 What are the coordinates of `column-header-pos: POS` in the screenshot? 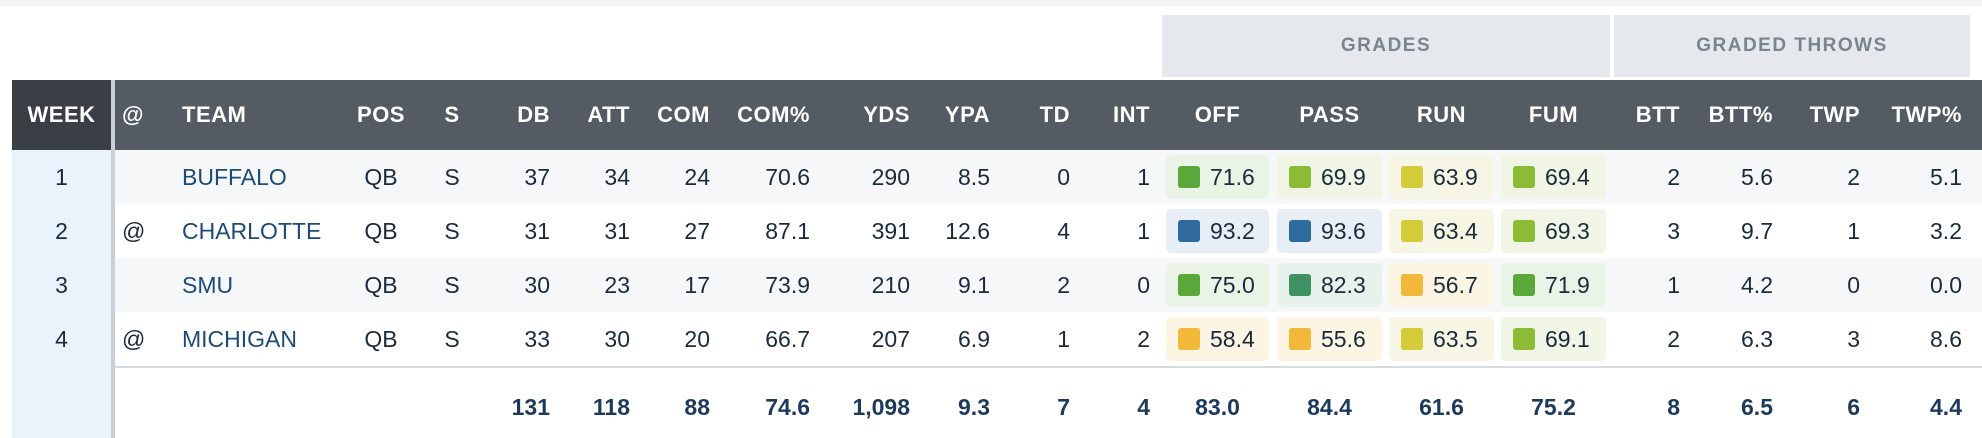 It's located at (381, 114).